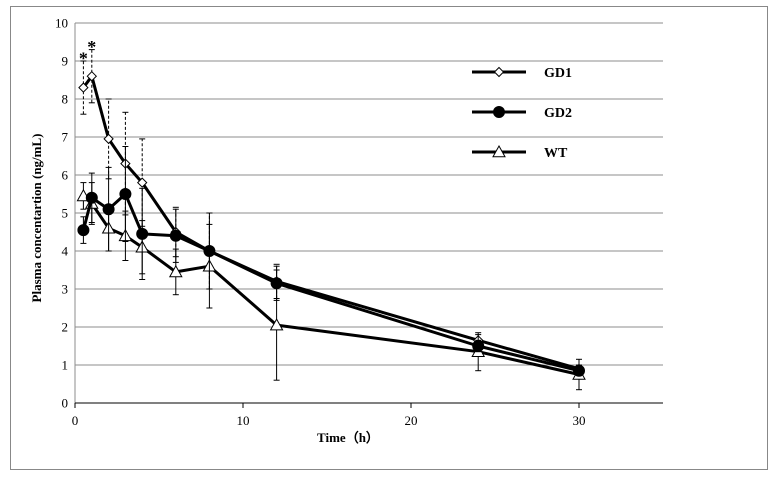 This screenshot has height=485, width=775. I want to click on legend-marker-wt, so click(499, 151).